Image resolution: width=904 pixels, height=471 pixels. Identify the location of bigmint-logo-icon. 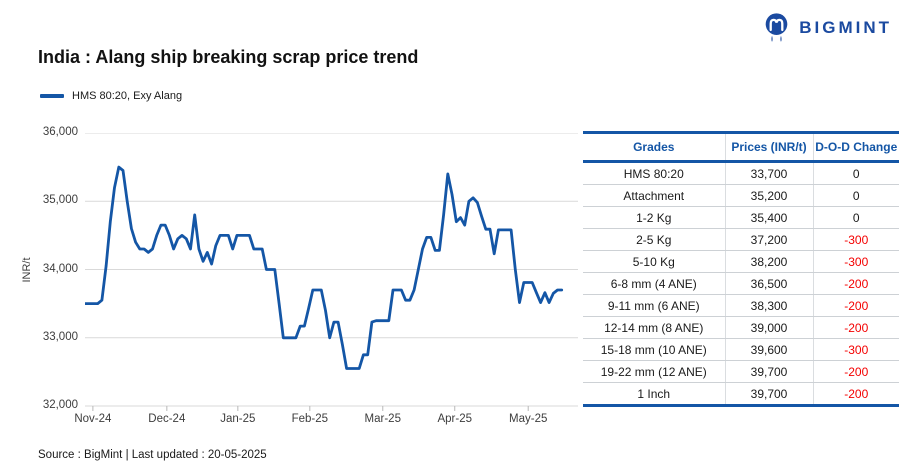
(776, 28).